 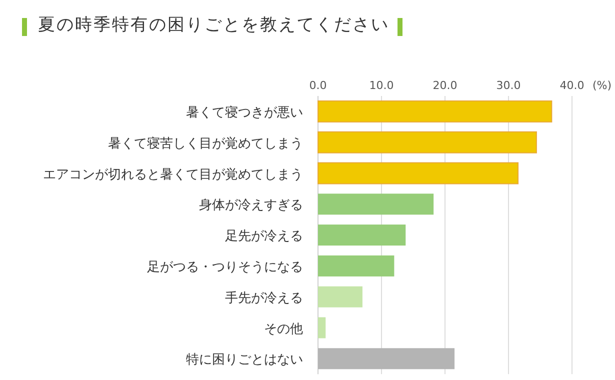 What do you see at coordinates (173, 174) in the screenshot?
I see `y-tick-label: エアコンが切れると暑くて目が覚めてしまう` at bounding box center [173, 174].